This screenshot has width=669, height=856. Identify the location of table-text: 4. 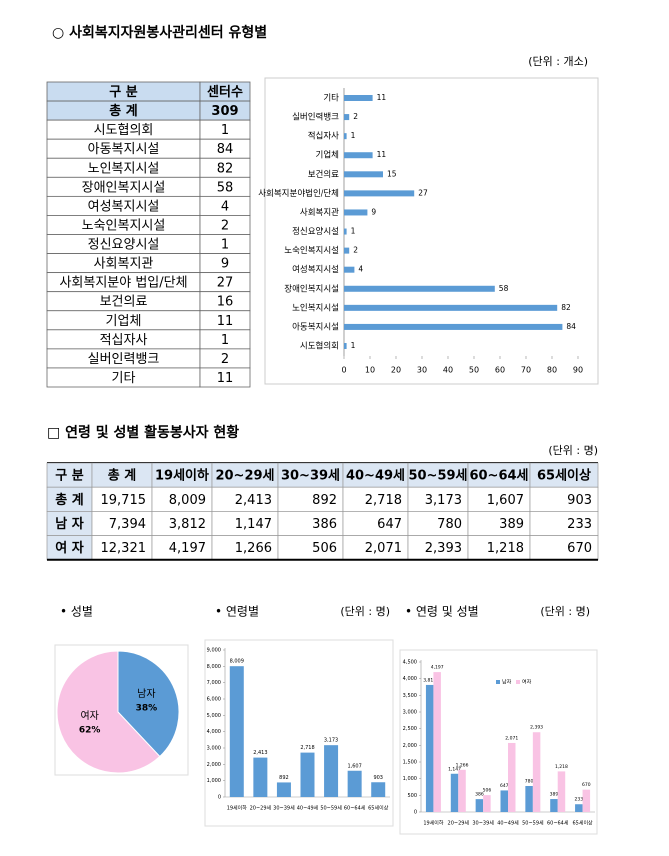
(225, 206).